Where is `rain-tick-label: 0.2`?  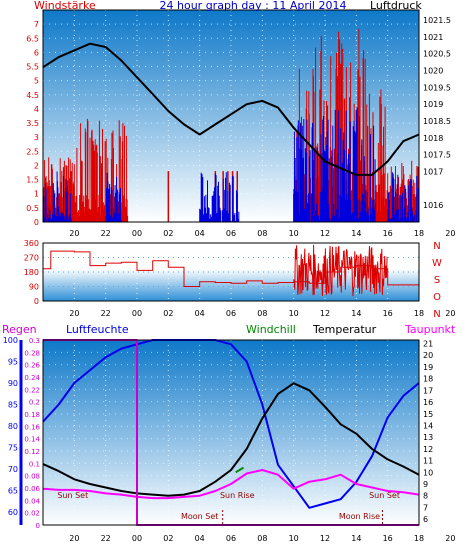
rain-tick-label: 0.2 is located at coordinates (34, 403).